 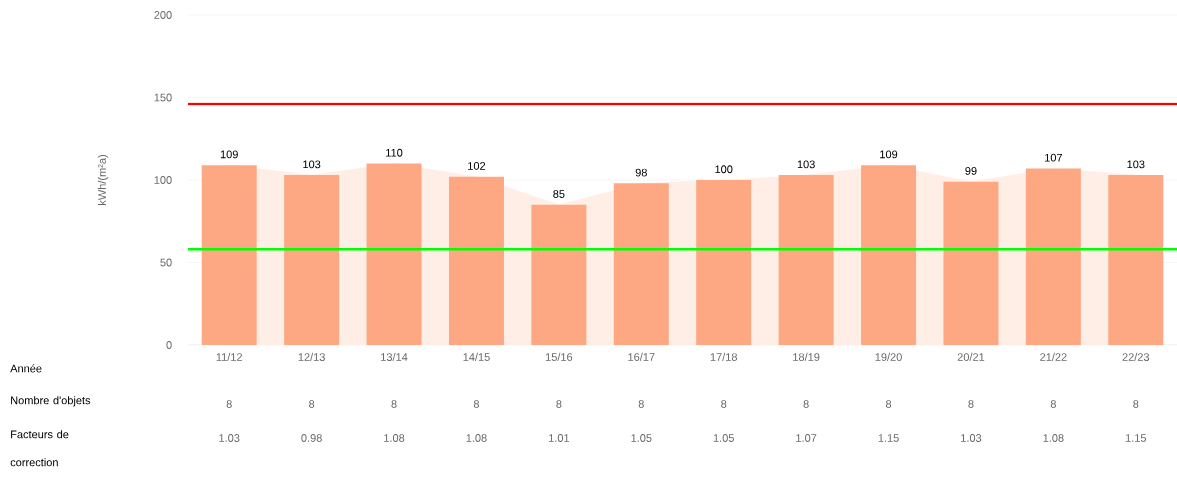 What do you see at coordinates (1136, 356) in the screenshot?
I see `x-tick-label: 22/23` at bounding box center [1136, 356].